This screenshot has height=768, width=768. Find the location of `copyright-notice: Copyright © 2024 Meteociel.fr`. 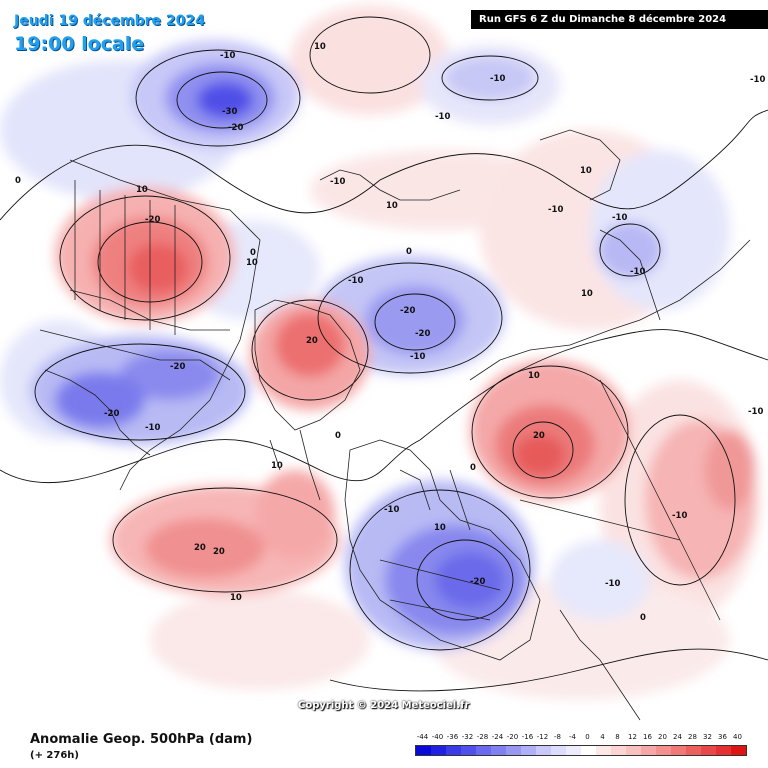

copyright-notice: Copyright © 2024 Meteociel.fr is located at coordinates (384, 705).